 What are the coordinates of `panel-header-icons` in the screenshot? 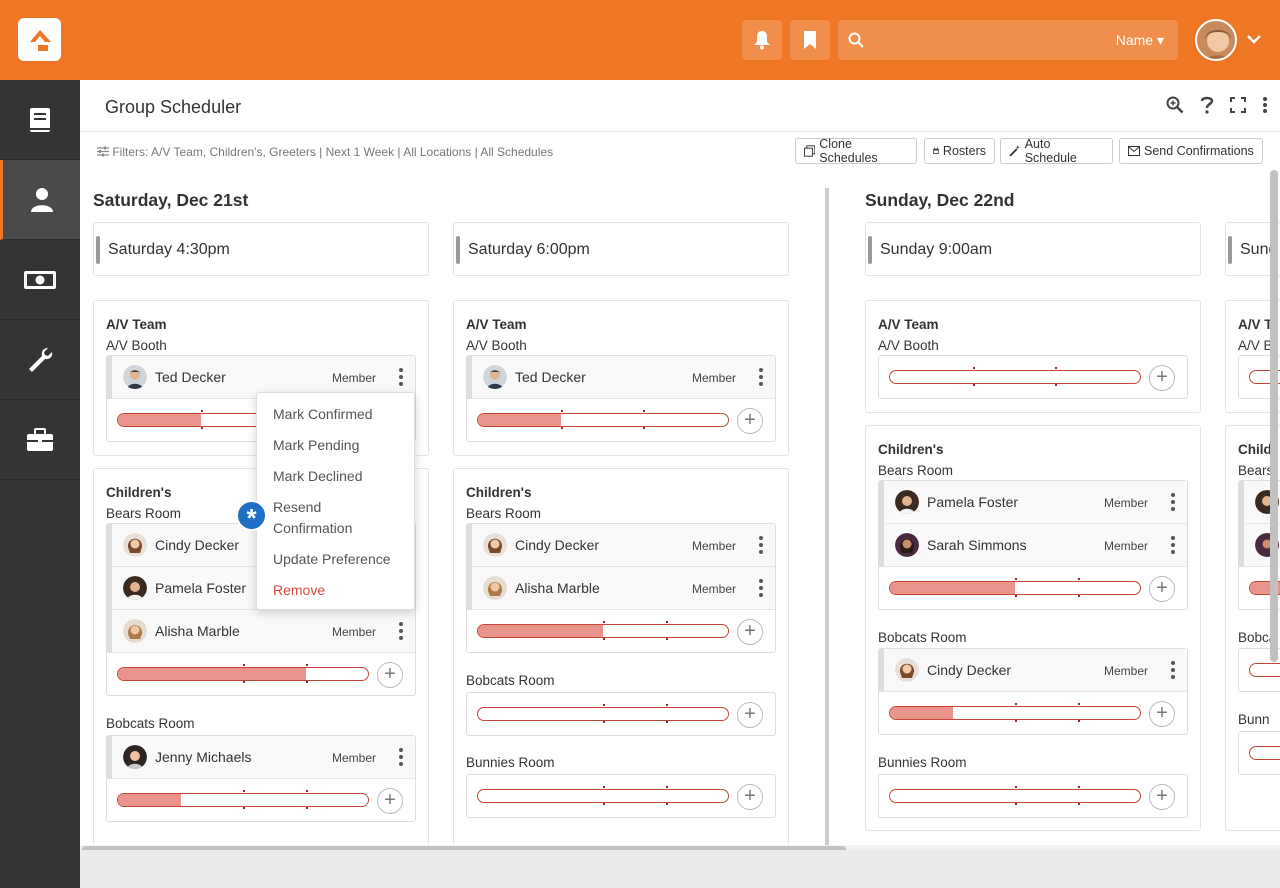 It's located at (1217, 105).